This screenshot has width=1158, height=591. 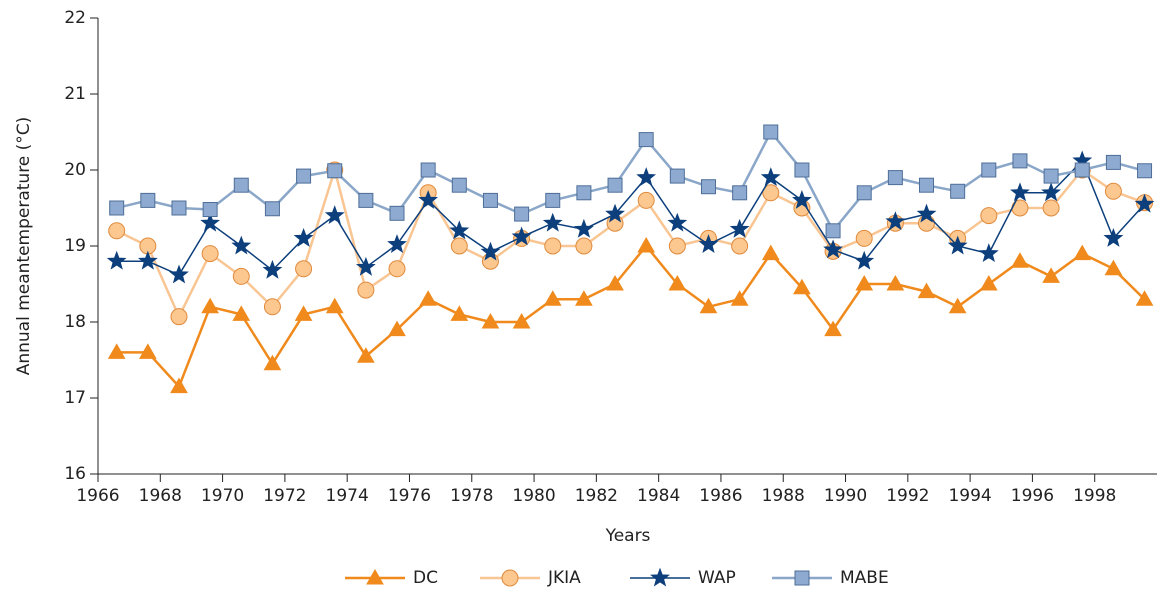 I want to click on x-tick-label: 1996, so click(x=1032, y=496).